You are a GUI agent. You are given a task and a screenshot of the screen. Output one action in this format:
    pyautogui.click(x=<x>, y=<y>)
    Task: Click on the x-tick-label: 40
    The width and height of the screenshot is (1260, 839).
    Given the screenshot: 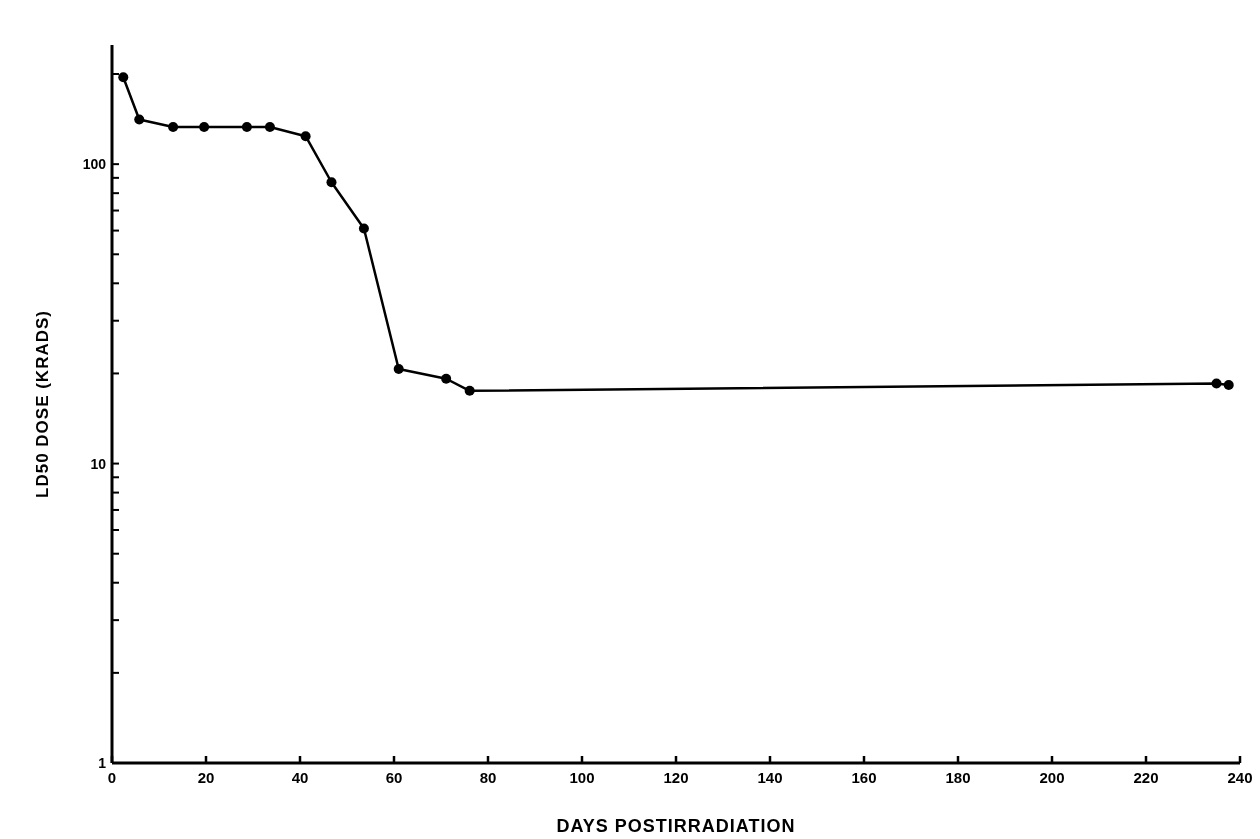 What is the action you would take?
    pyautogui.click(x=300, y=777)
    